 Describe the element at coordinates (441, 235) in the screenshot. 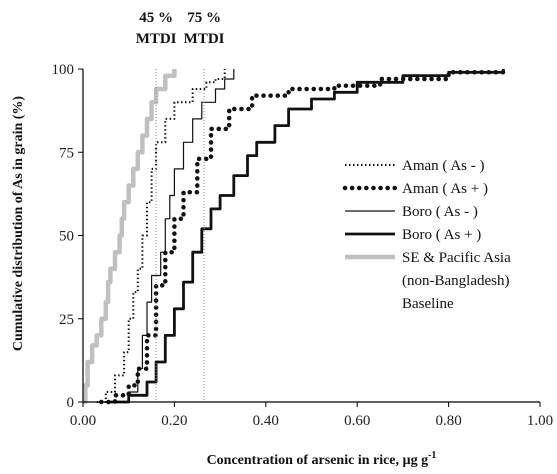

I see `legend-label-4: Boro ( As + )` at that location.